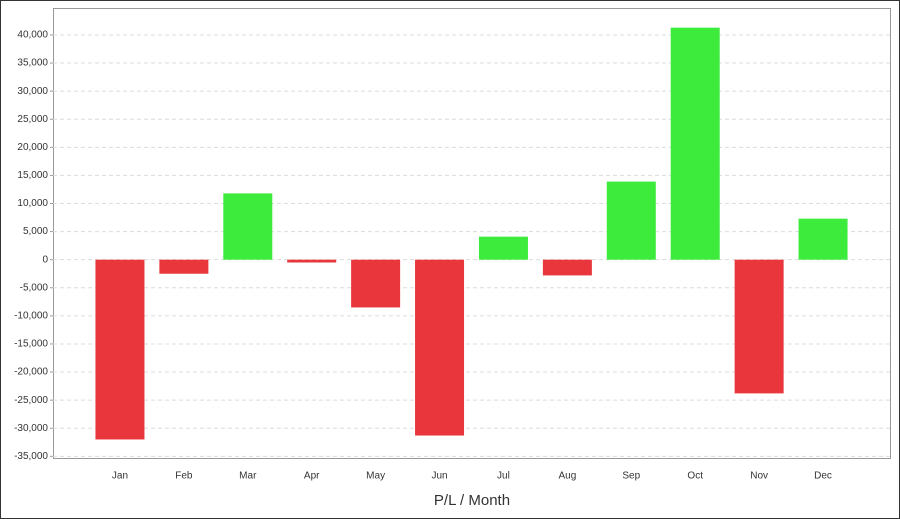 This screenshot has height=519, width=900. Describe the element at coordinates (32, 35) in the screenshot. I see `y-tick-label: 40,000` at that location.